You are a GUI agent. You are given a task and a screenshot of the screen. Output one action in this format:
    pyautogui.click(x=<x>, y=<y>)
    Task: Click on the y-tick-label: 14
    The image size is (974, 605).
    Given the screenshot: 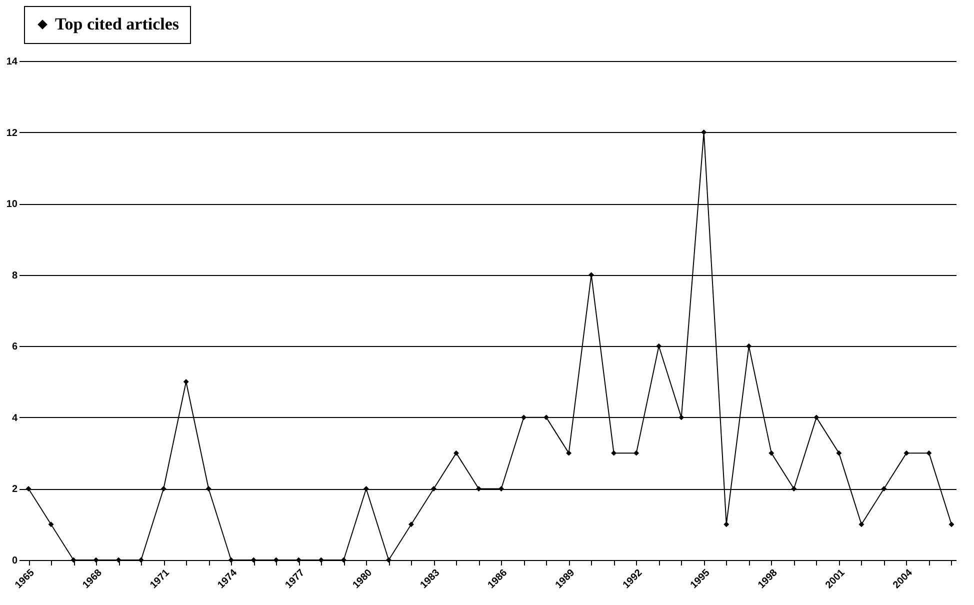 What is the action you would take?
    pyautogui.click(x=12, y=62)
    